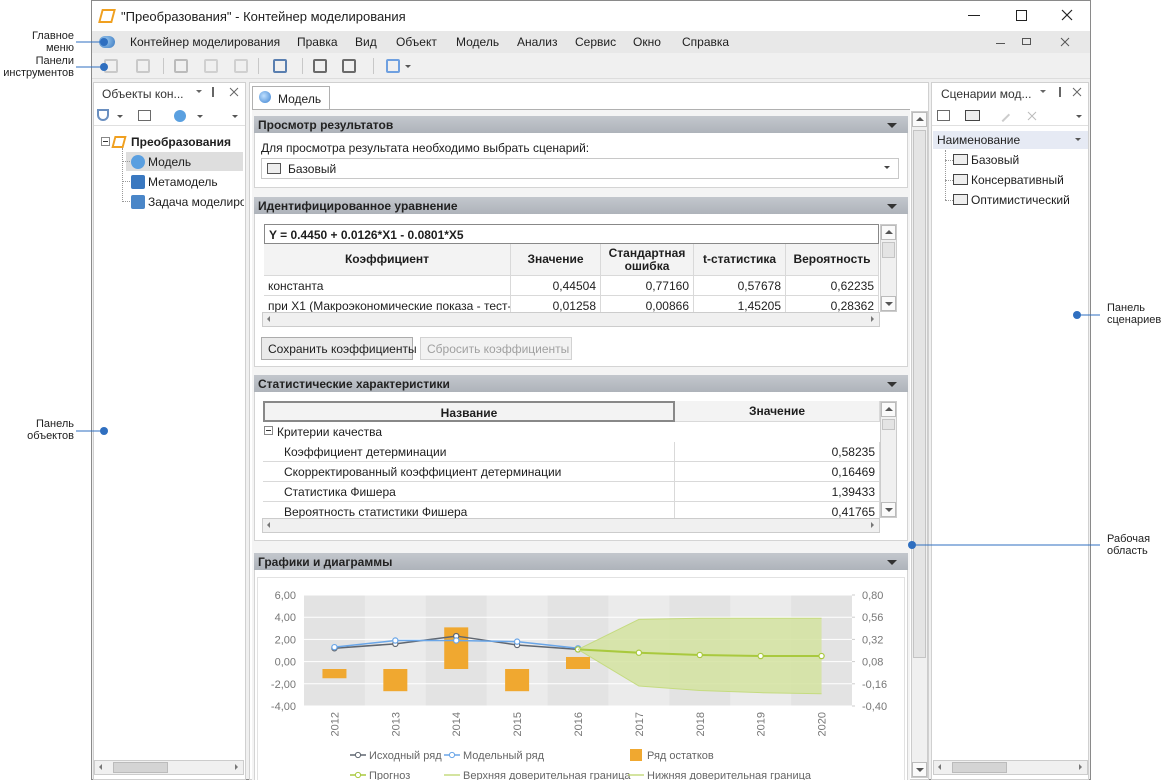  I want to click on tree-expander-minus, so click(105, 141).